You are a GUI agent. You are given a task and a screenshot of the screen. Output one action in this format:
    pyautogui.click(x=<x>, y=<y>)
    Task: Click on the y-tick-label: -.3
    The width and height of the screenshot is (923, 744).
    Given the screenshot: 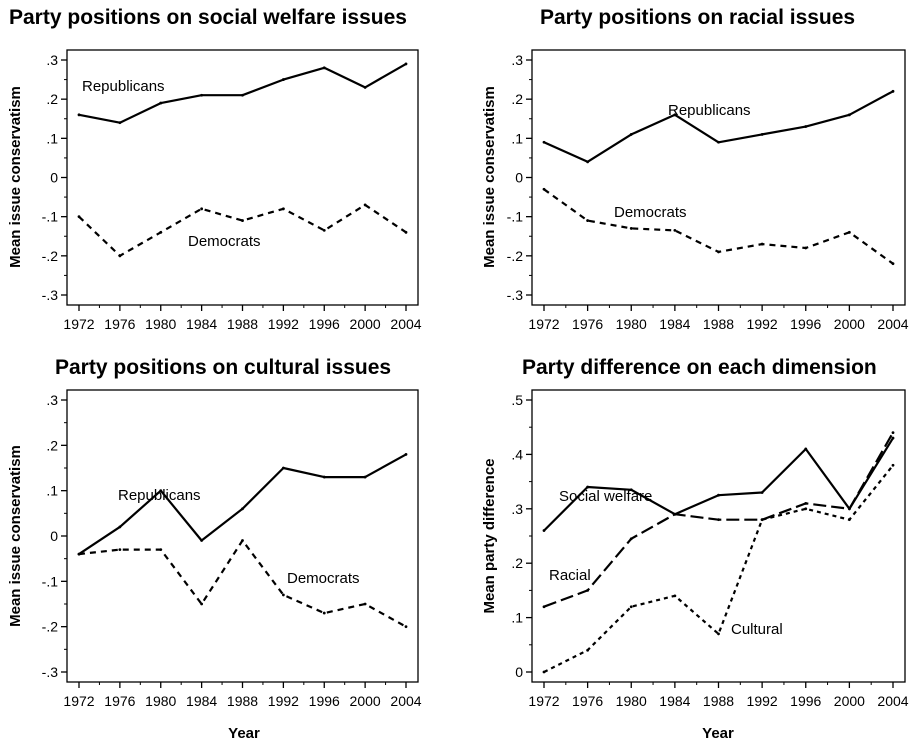 What is the action you would take?
    pyautogui.click(x=515, y=295)
    